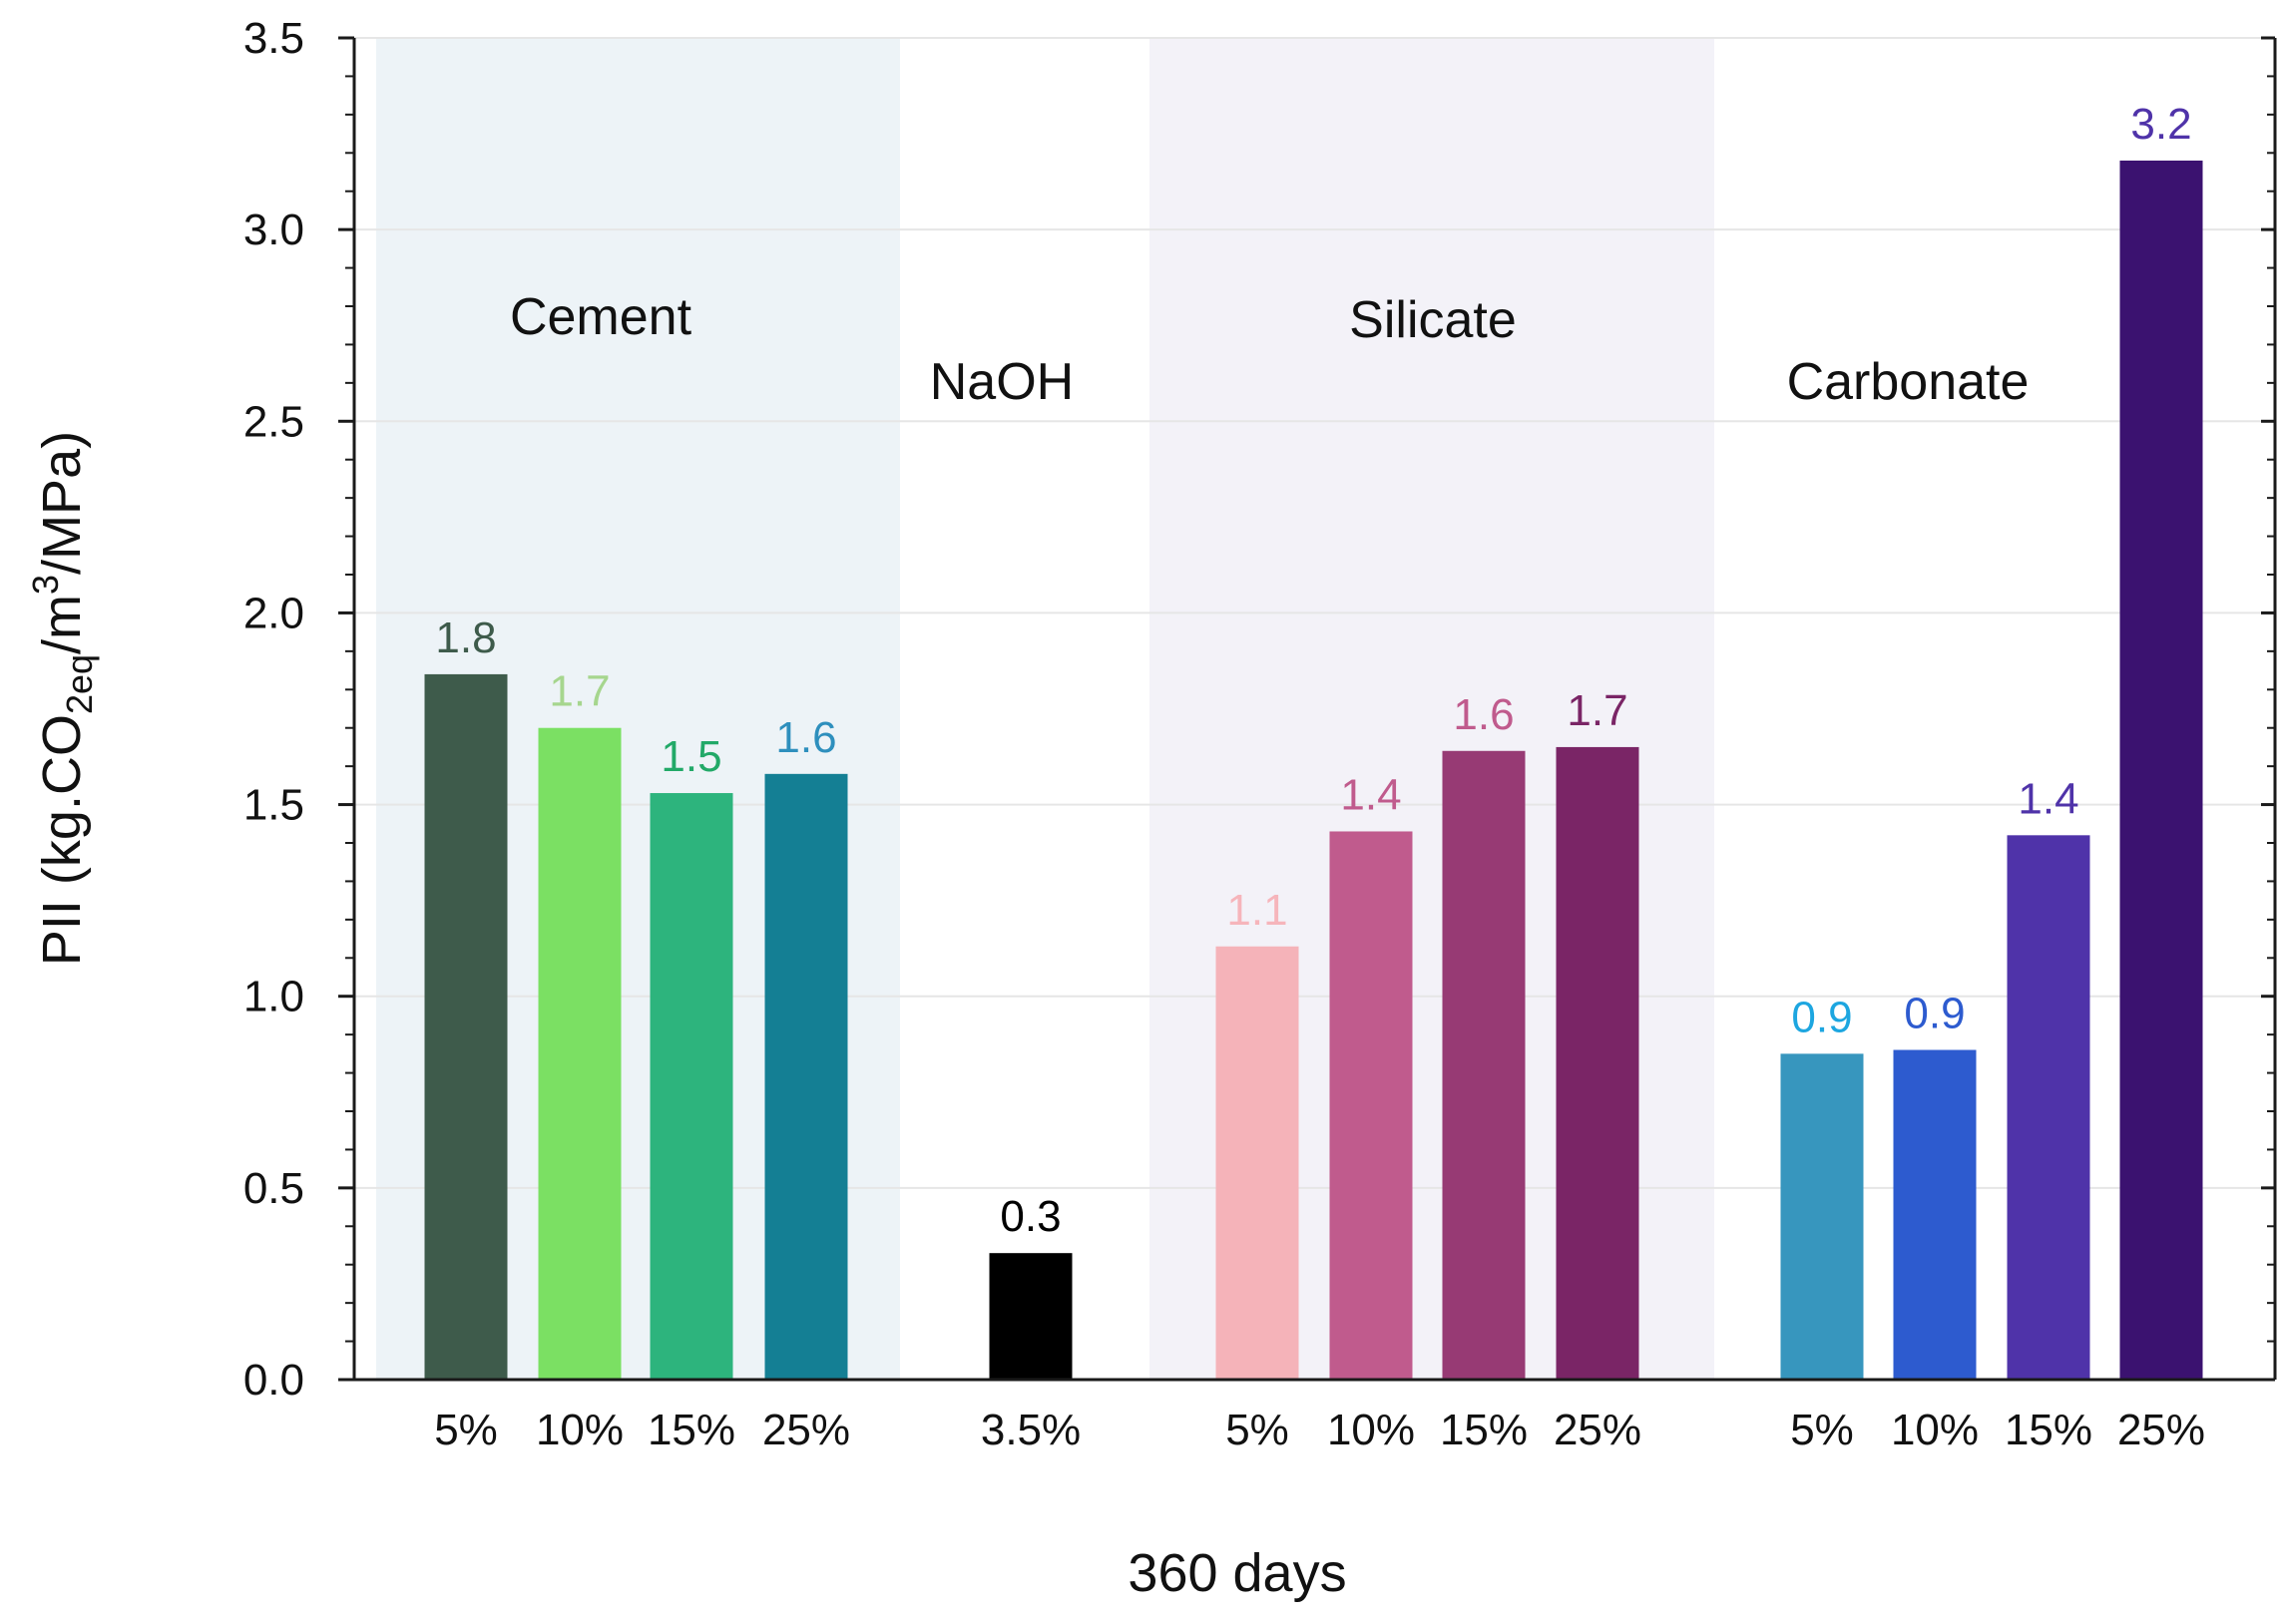  What do you see at coordinates (2048, 1107) in the screenshot?
I see `bar-carbonate-15pct` at bounding box center [2048, 1107].